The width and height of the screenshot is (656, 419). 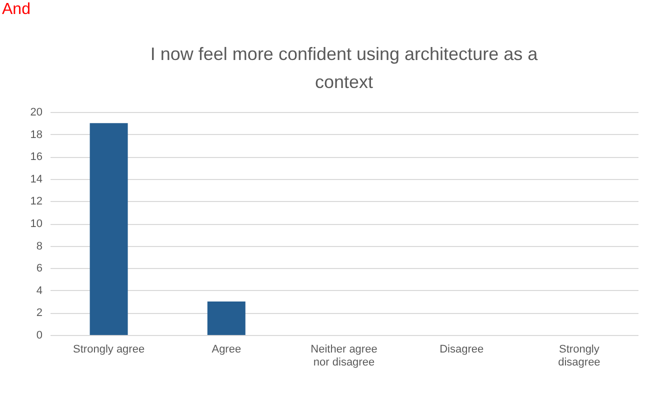 I want to click on y-tick-label: 0, so click(x=39, y=336).